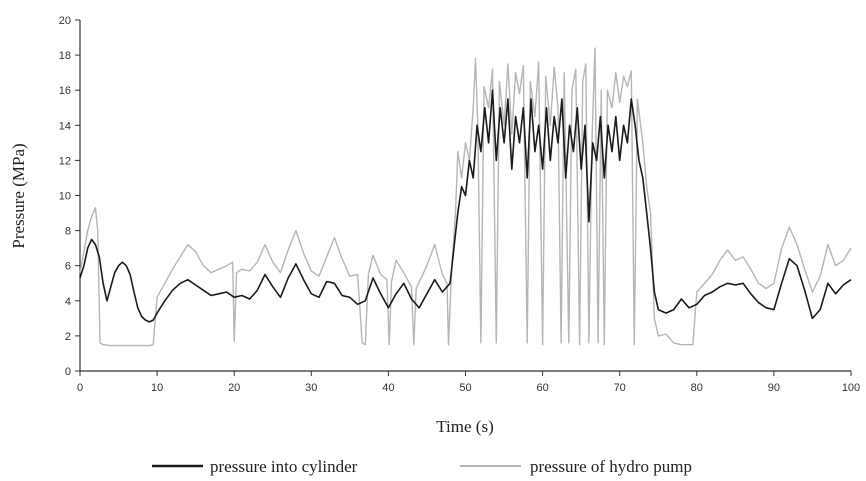 The width and height of the screenshot is (866, 481). What do you see at coordinates (611, 466) in the screenshot?
I see `legend-label-hydro-pump: pressure of hydro pump` at bounding box center [611, 466].